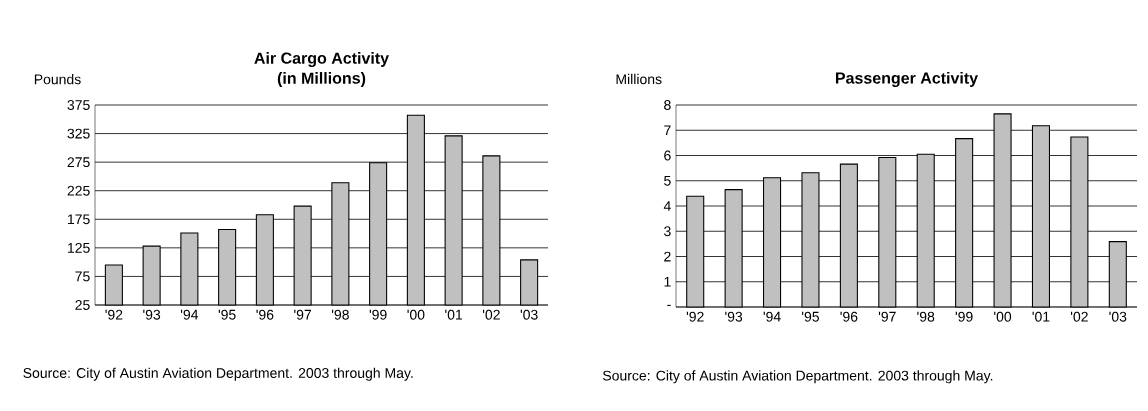 The width and height of the screenshot is (1148, 411). What do you see at coordinates (669, 305) in the screenshot?
I see `y-tick-label: -` at bounding box center [669, 305].